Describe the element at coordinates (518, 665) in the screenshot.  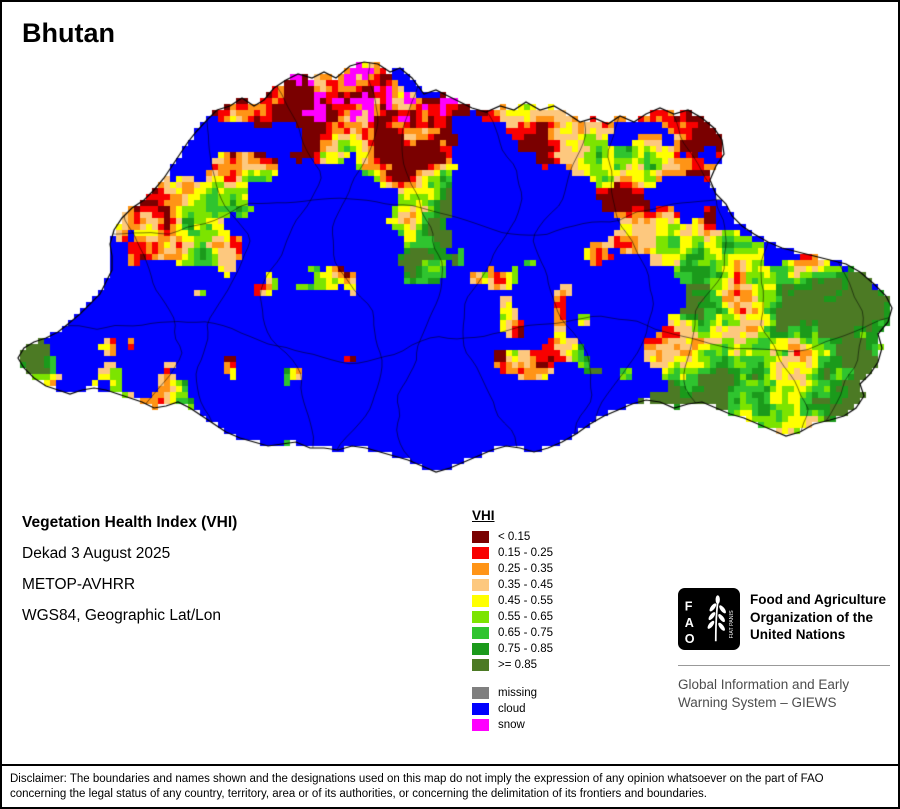
I see `legend-label: >= 0.85` at that location.